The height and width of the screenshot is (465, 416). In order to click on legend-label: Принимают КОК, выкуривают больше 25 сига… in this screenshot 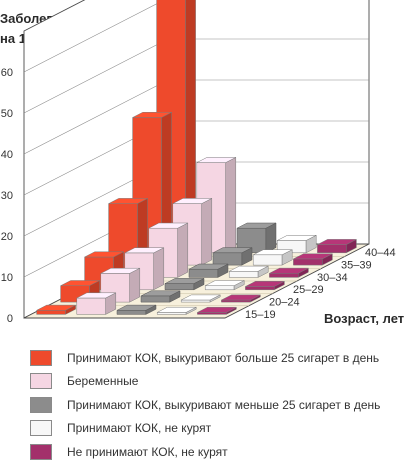, I will do `click(223, 357)`.